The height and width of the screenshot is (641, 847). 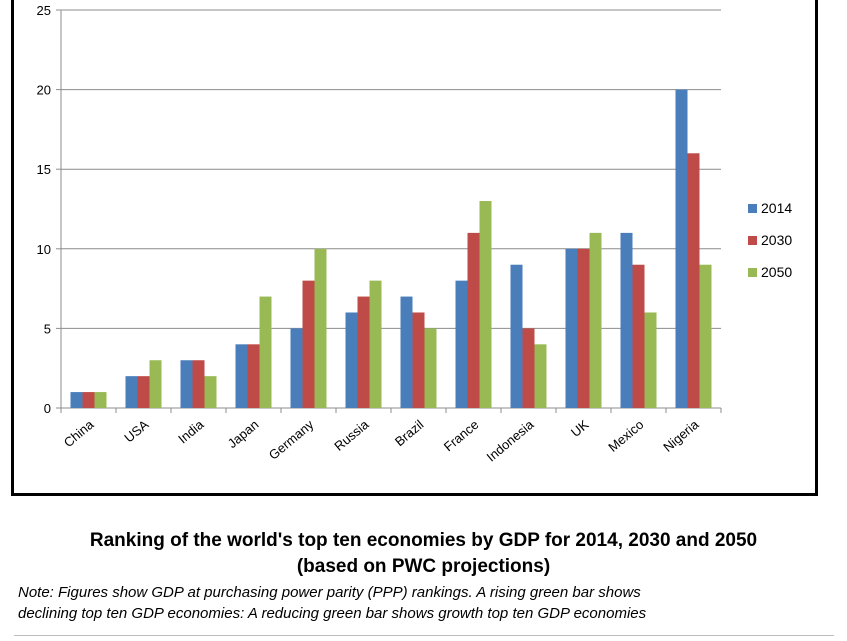 What do you see at coordinates (351, 360) in the screenshot?
I see `bar-russia-2014: Russia 2014: 6` at bounding box center [351, 360].